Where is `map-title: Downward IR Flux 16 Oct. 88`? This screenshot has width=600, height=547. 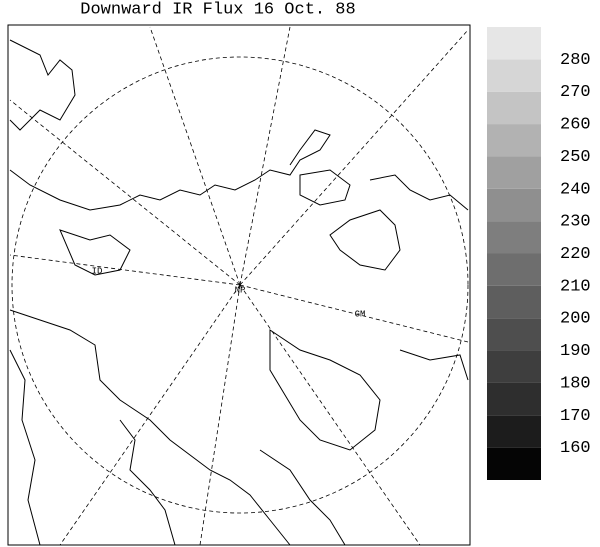 map-title: Downward IR Flux 16 Oct. 88 is located at coordinates (217, 9).